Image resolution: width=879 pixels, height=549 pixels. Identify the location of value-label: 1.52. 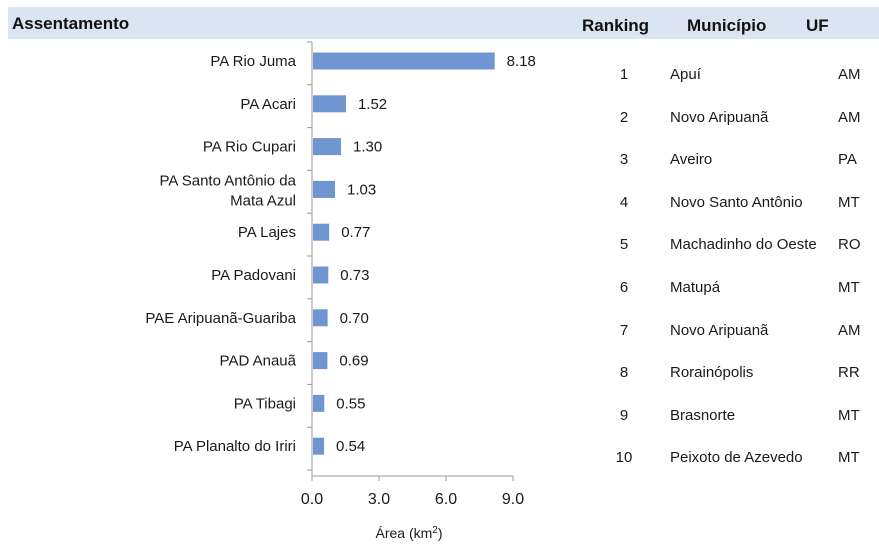
(372, 104).